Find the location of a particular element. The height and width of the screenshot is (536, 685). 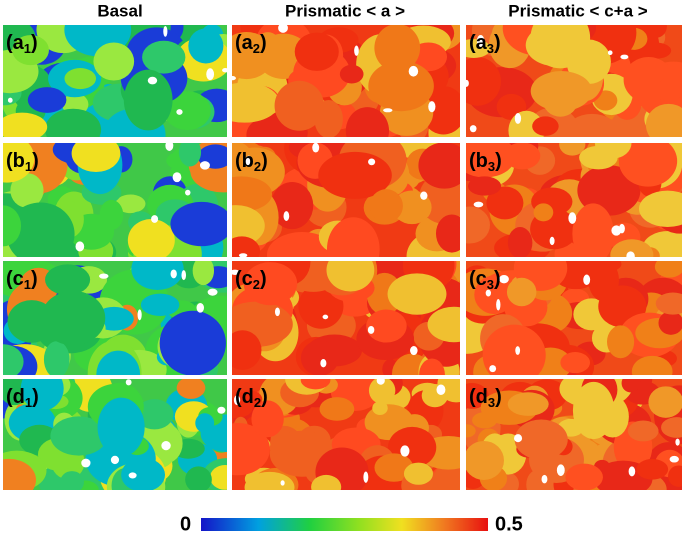

panel-label: (d3) is located at coordinates (485, 398).